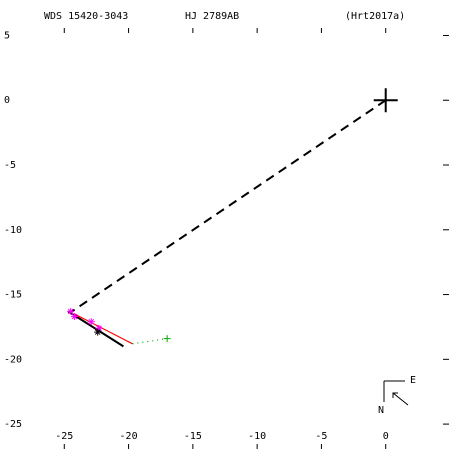  What do you see at coordinates (400, 399) in the screenshot?
I see `compass-arrow` at bounding box center [400, 399].